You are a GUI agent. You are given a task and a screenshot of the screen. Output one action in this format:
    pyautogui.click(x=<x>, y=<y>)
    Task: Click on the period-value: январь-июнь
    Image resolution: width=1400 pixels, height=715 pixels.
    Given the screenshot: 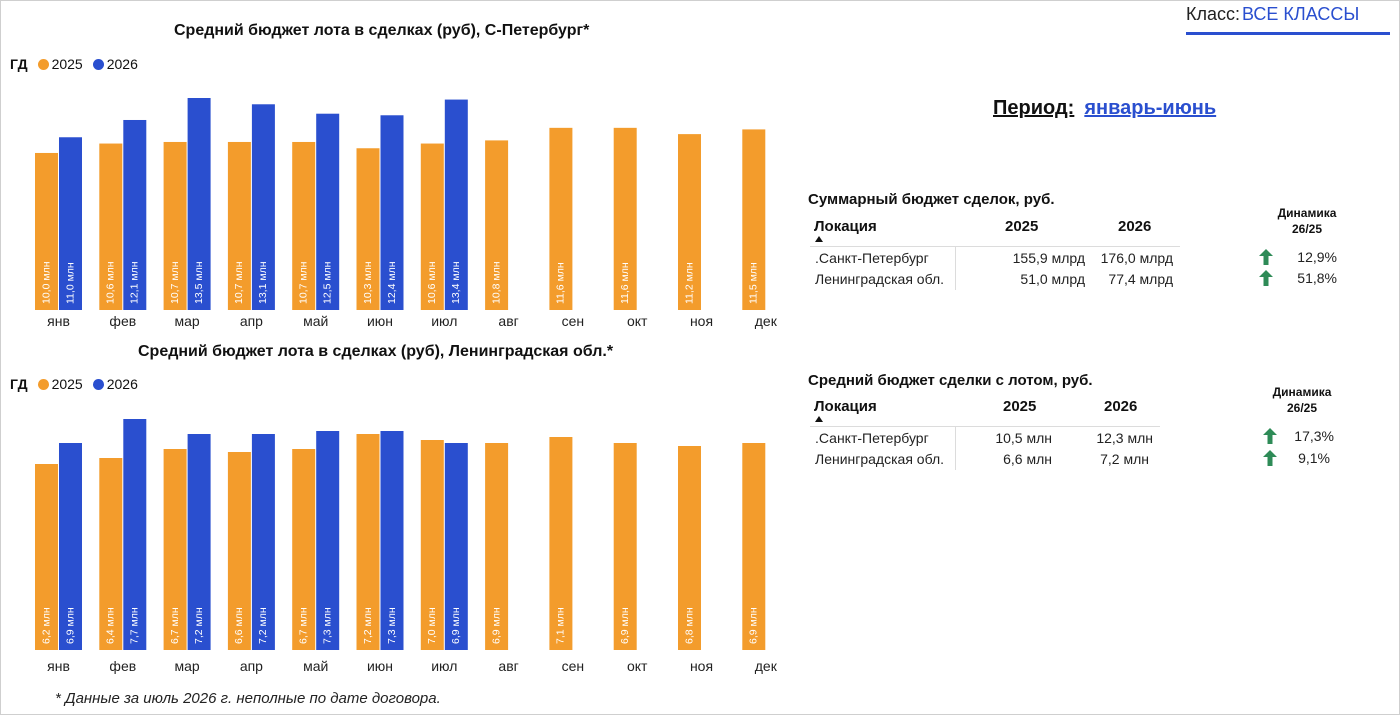 What is the action you would take?
    pyautogui.click(x=1150, y=108)
    